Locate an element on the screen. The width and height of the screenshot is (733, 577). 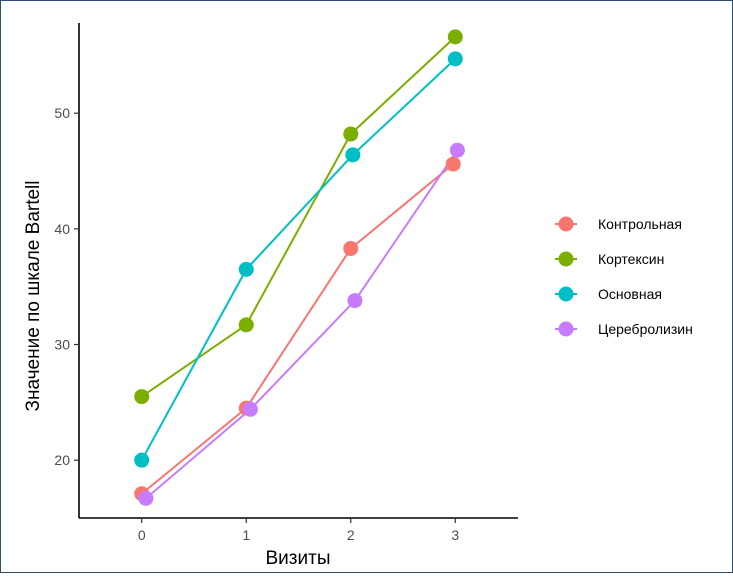
x-tick-label: 1 is located at coordinates (246, 535).